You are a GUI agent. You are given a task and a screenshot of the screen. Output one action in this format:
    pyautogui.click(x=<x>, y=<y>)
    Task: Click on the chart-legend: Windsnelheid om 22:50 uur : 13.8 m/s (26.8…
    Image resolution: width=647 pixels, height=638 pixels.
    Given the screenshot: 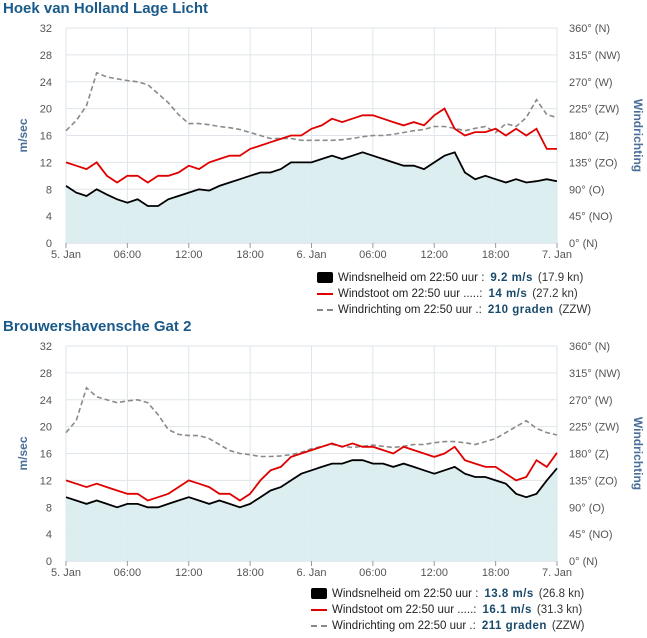 What is the action you would take?
    pyautogui.click(x=448, y=610)
    